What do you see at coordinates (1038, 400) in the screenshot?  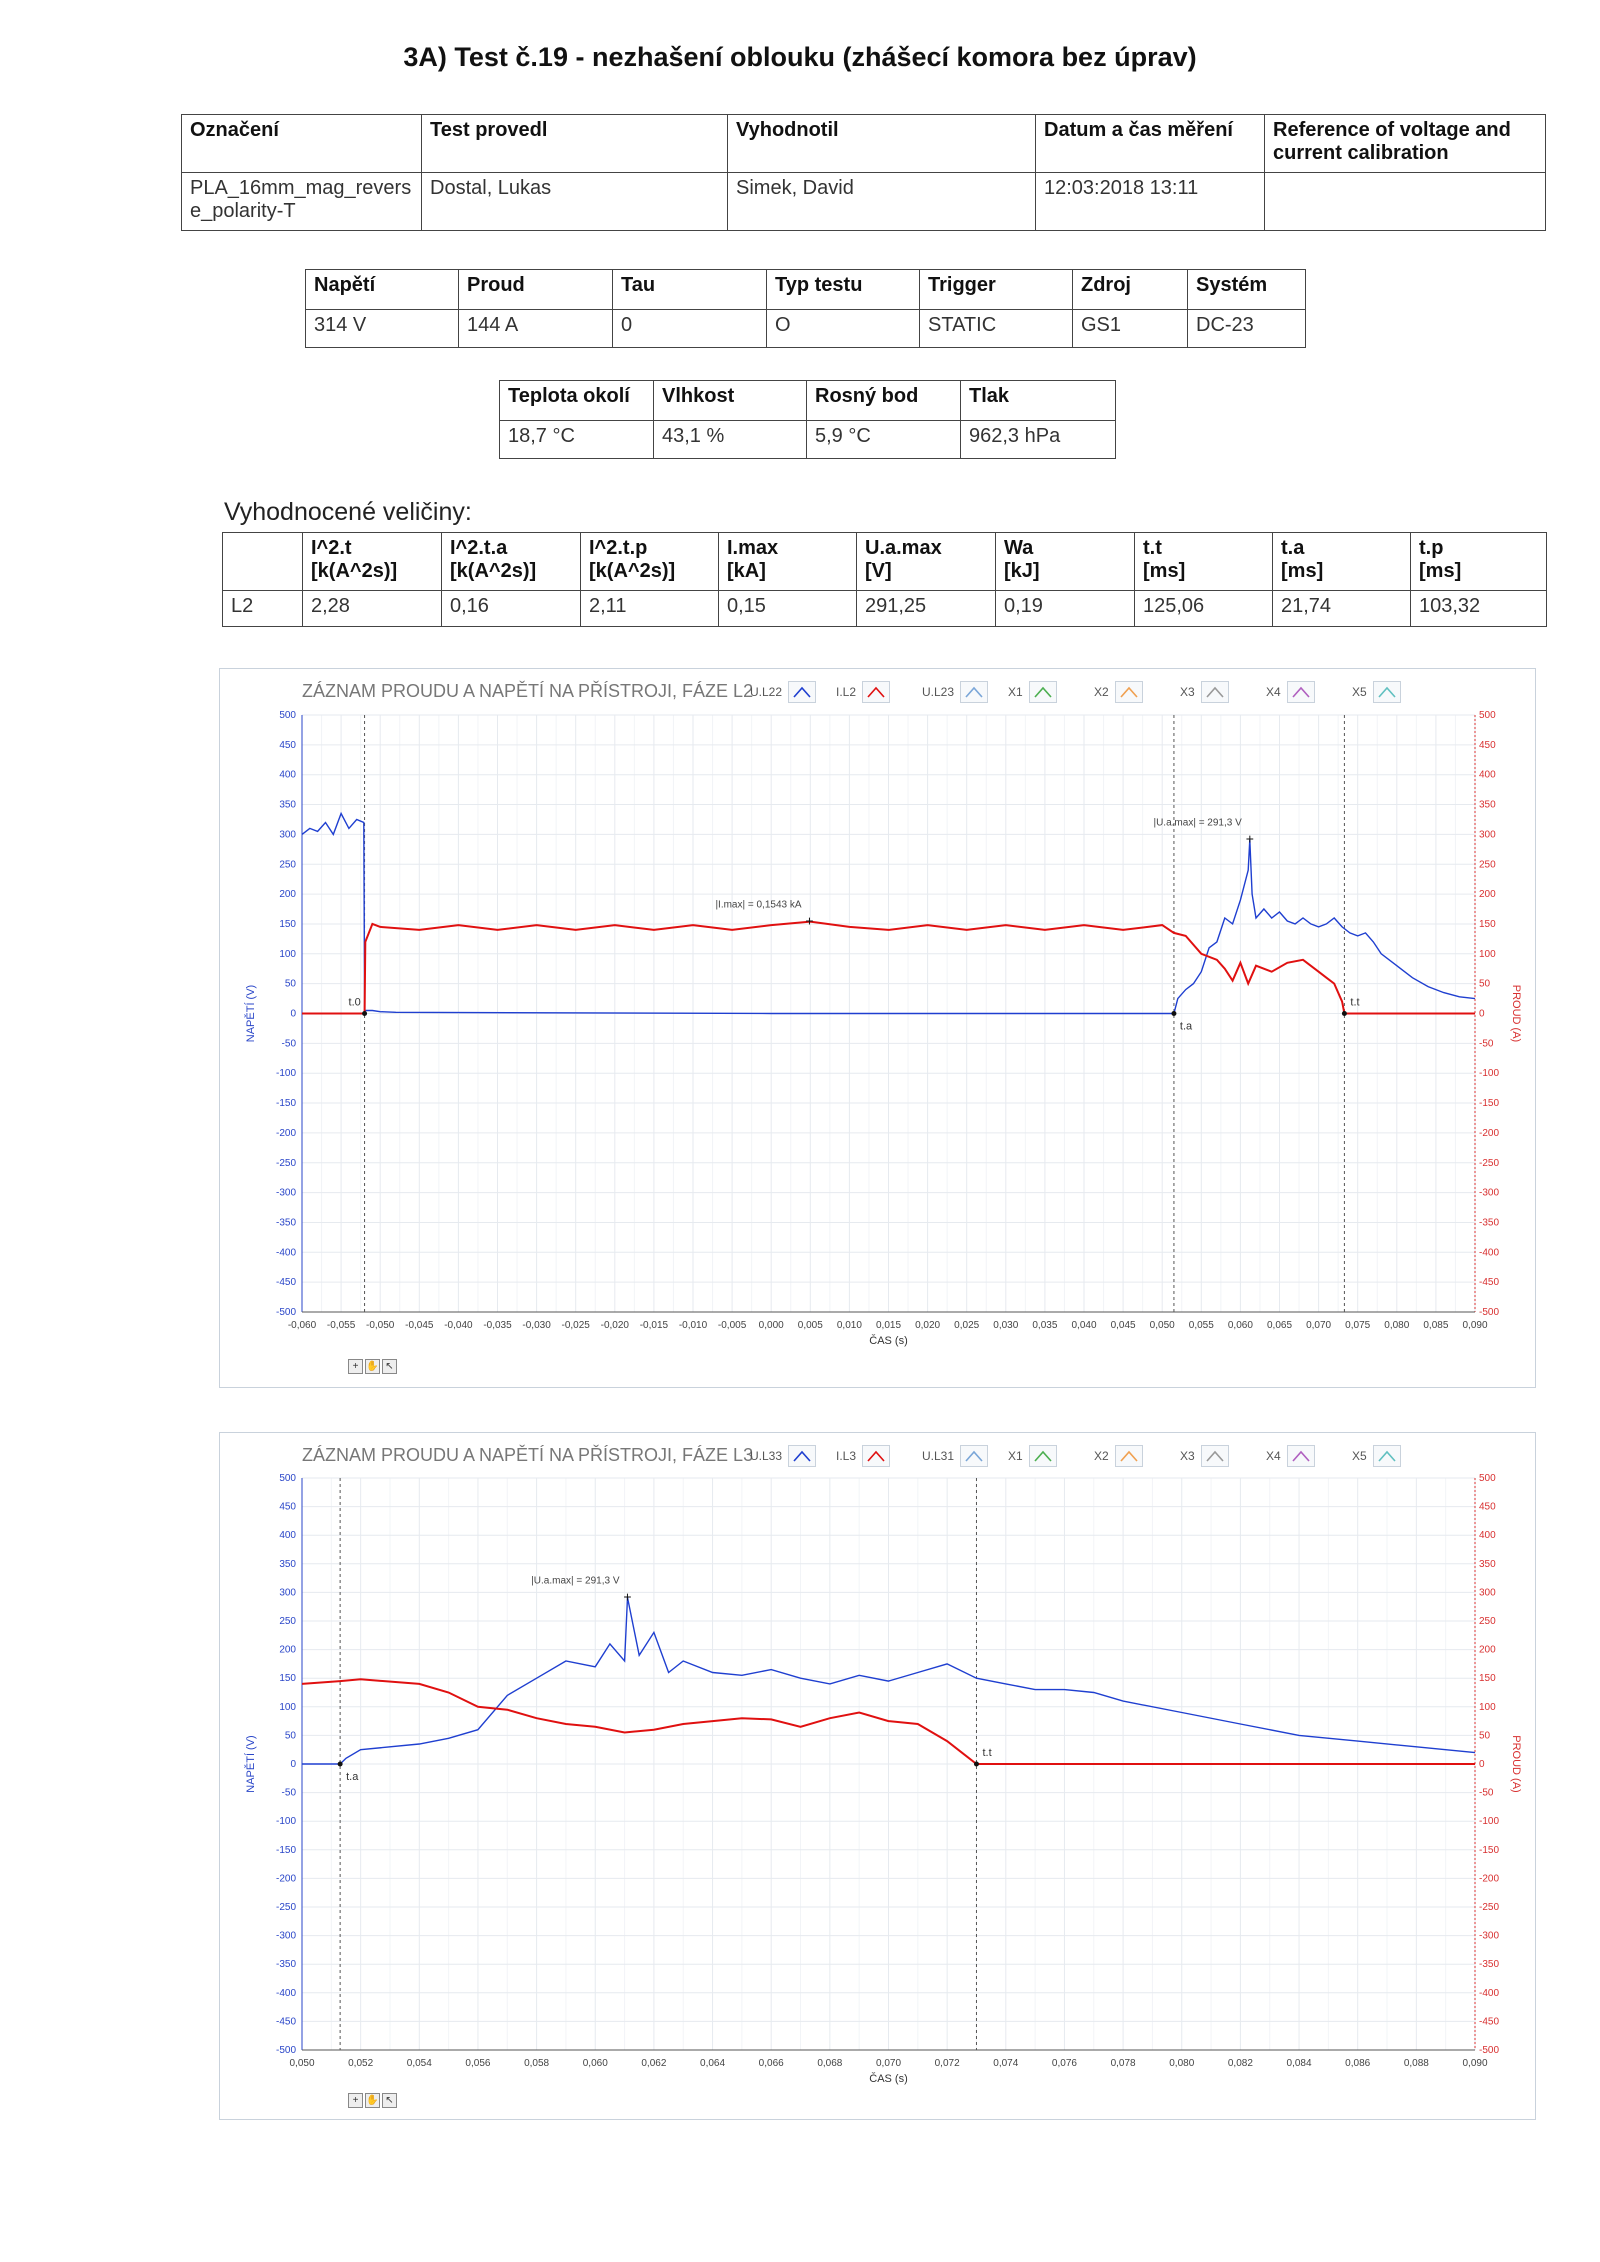 I see `env-header: Tlak` at bounding box center [1038, 400].